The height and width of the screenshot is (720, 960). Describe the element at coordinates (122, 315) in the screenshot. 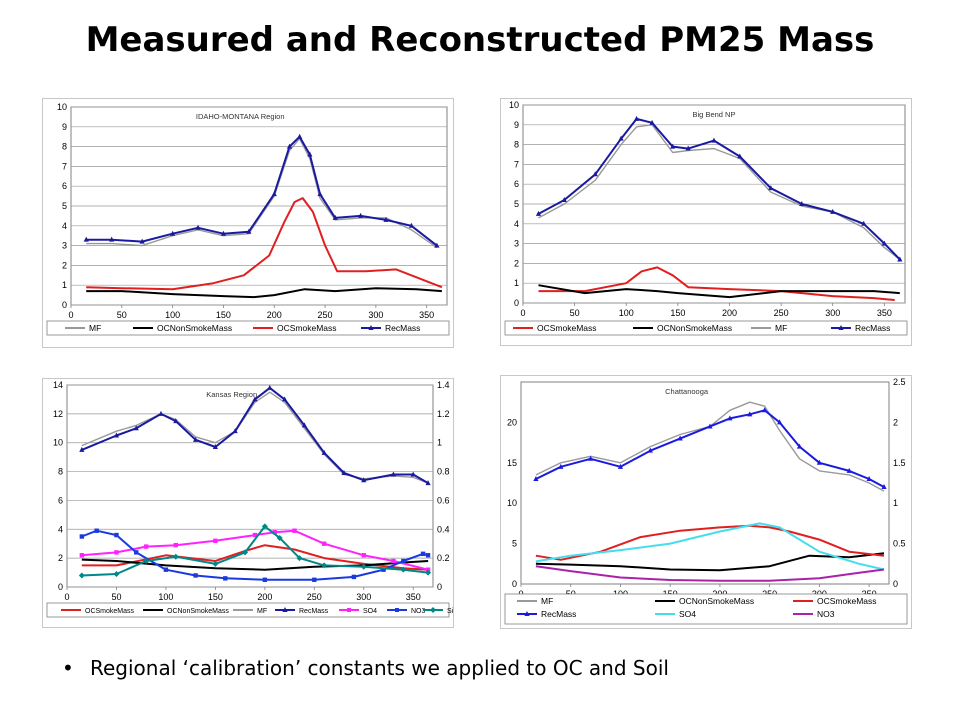

I see `x-tick-label: 50` at that location.